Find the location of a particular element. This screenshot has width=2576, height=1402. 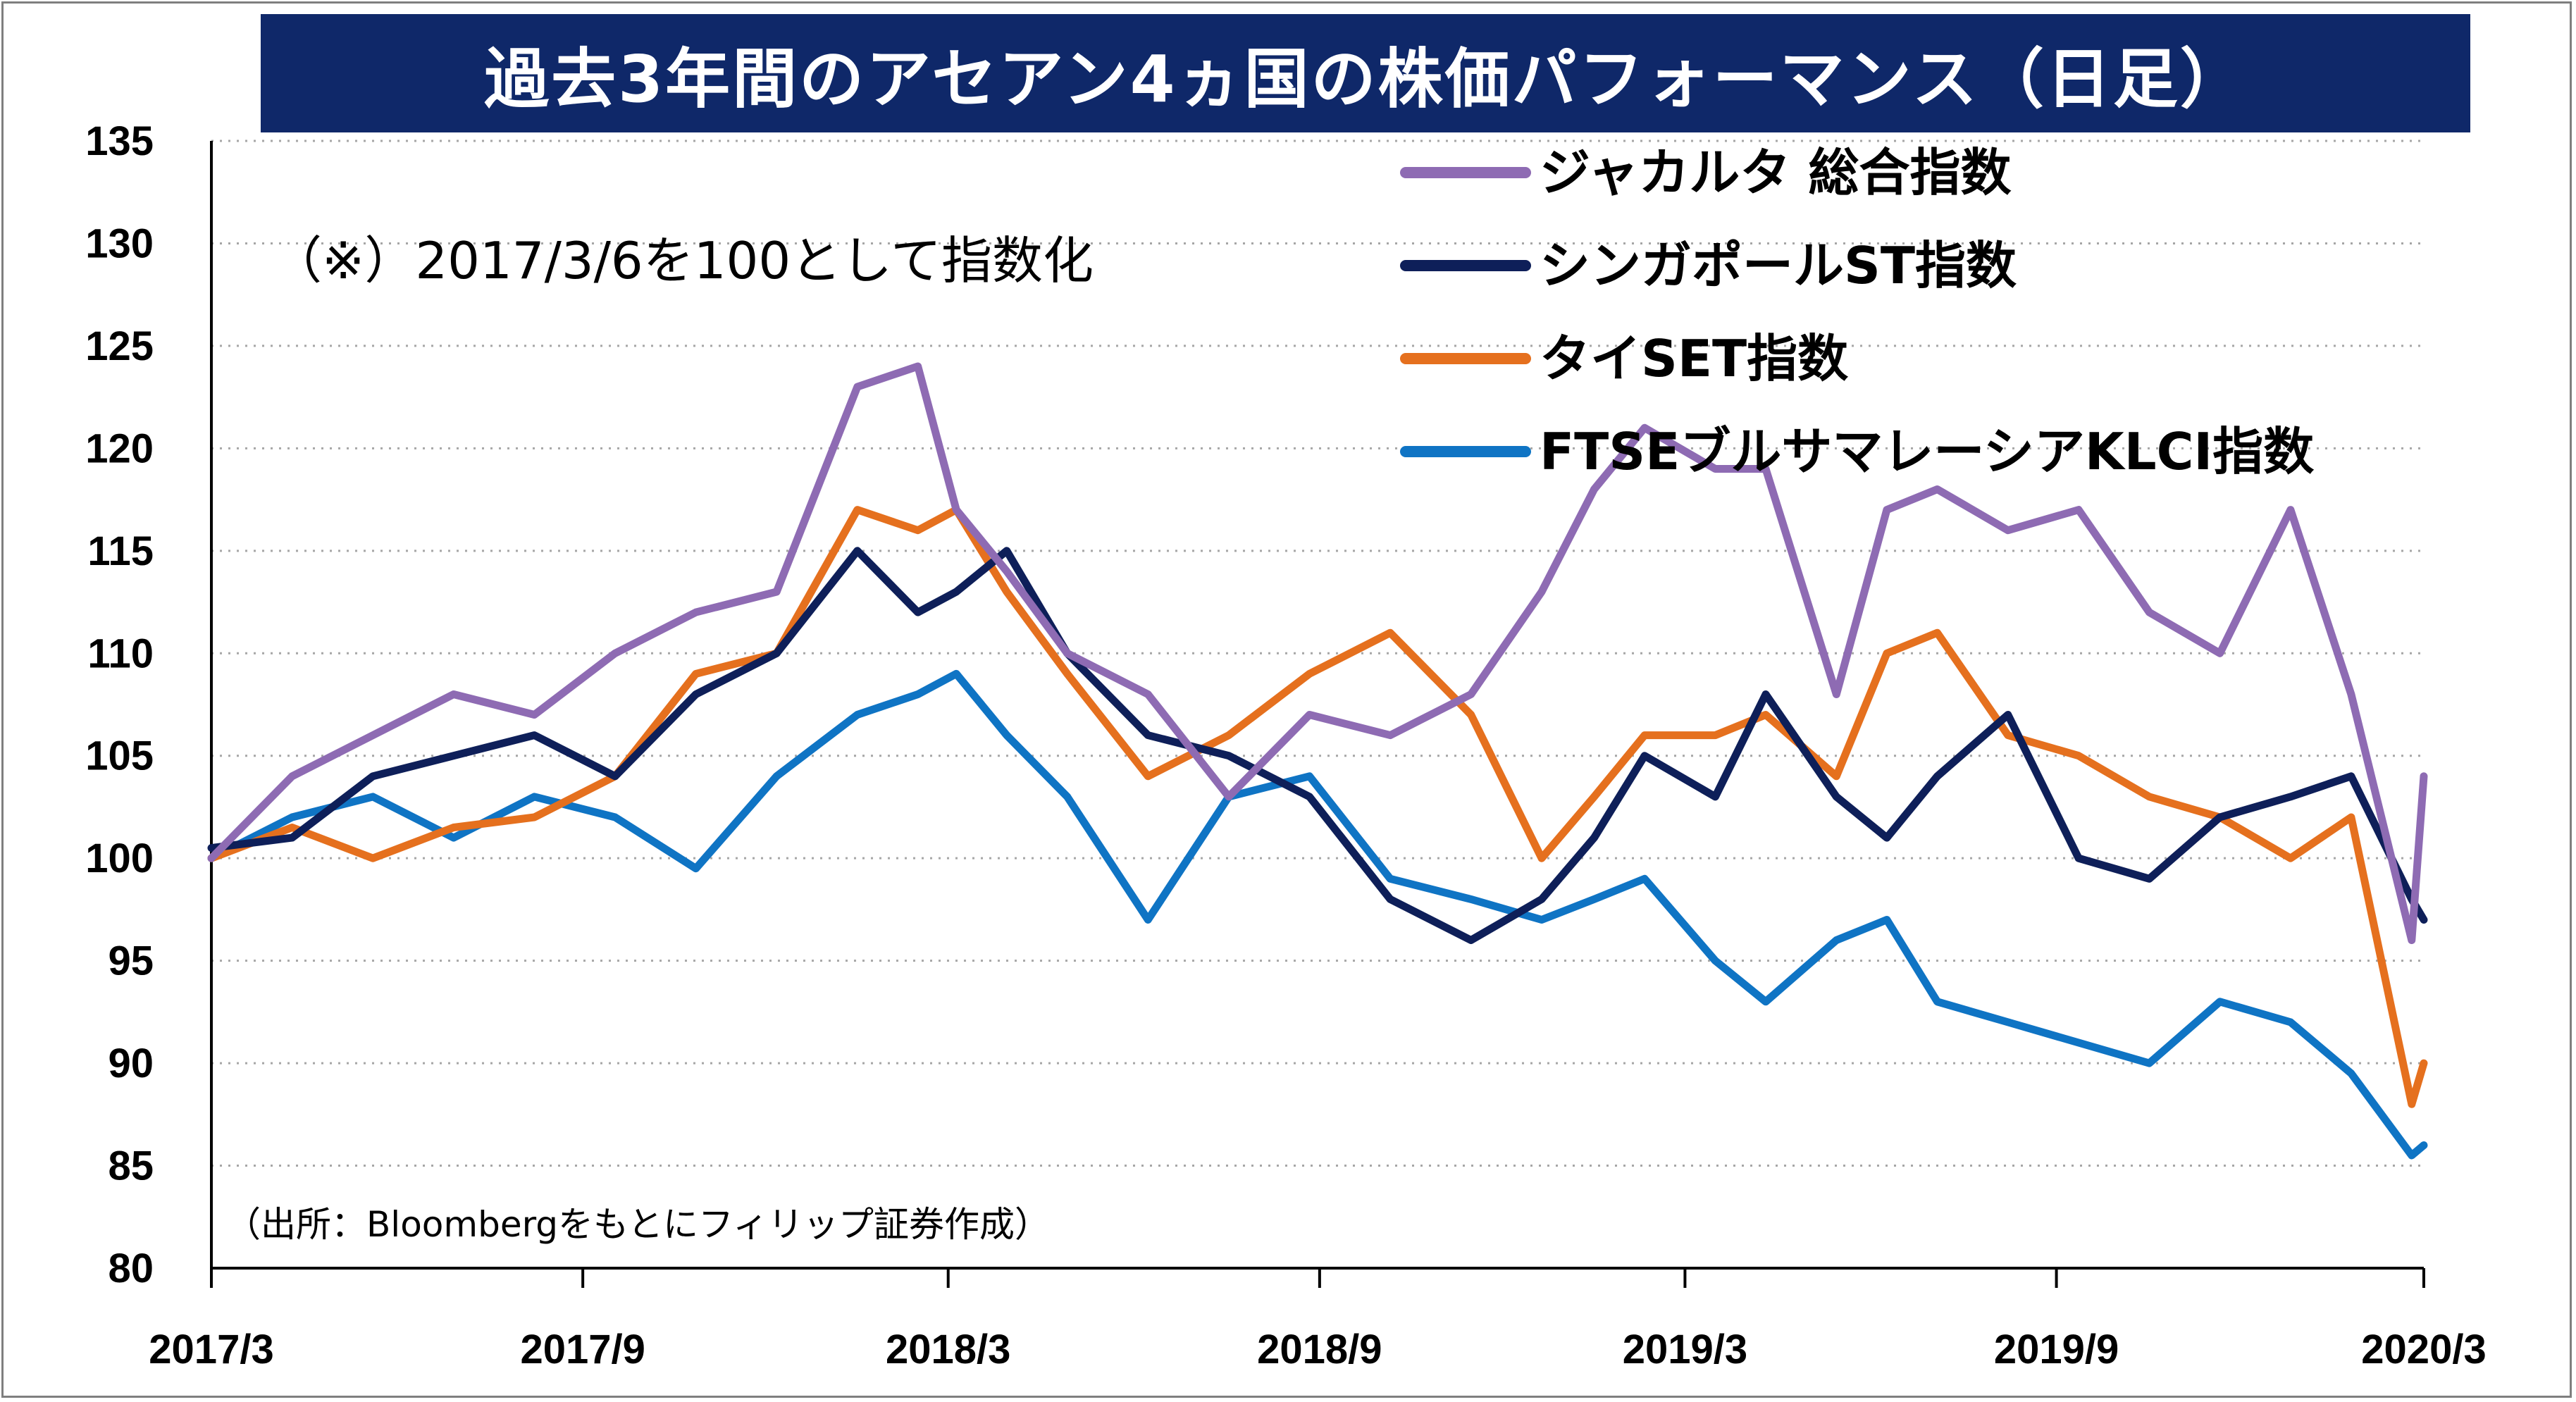

y-tick-label: 100 is located at coordinates (119, 858).